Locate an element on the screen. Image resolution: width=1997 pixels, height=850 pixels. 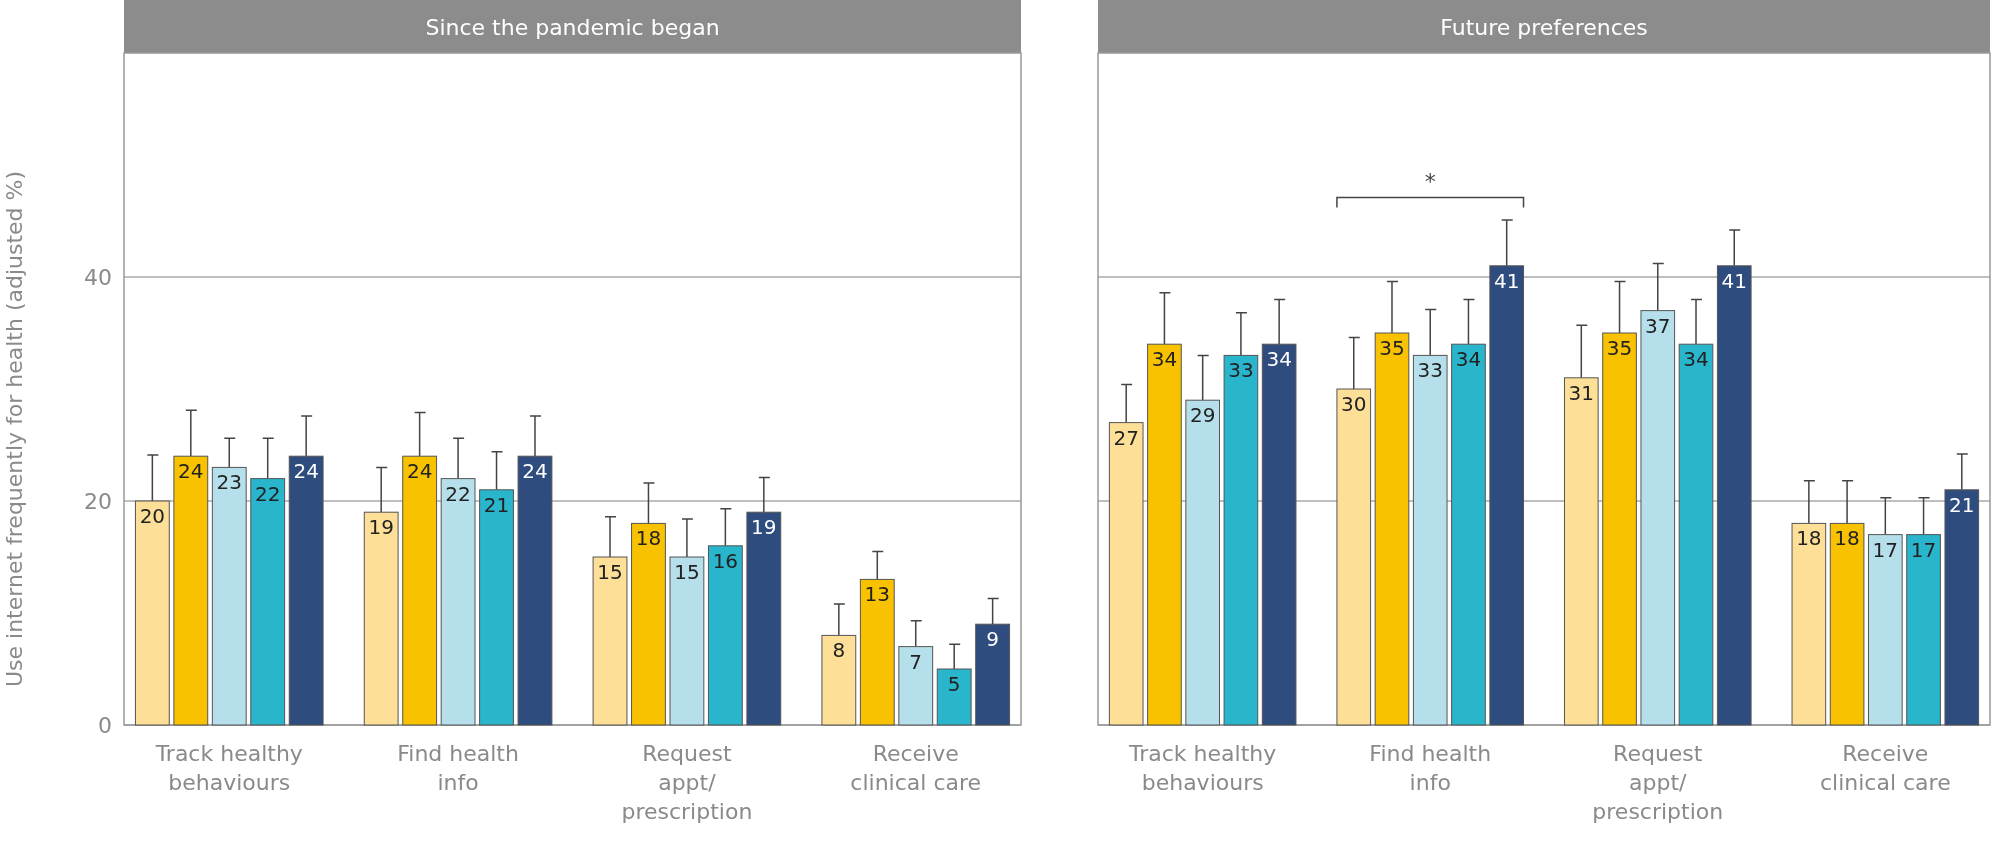
data-label: 31 is located at coordinates (1581, 392).